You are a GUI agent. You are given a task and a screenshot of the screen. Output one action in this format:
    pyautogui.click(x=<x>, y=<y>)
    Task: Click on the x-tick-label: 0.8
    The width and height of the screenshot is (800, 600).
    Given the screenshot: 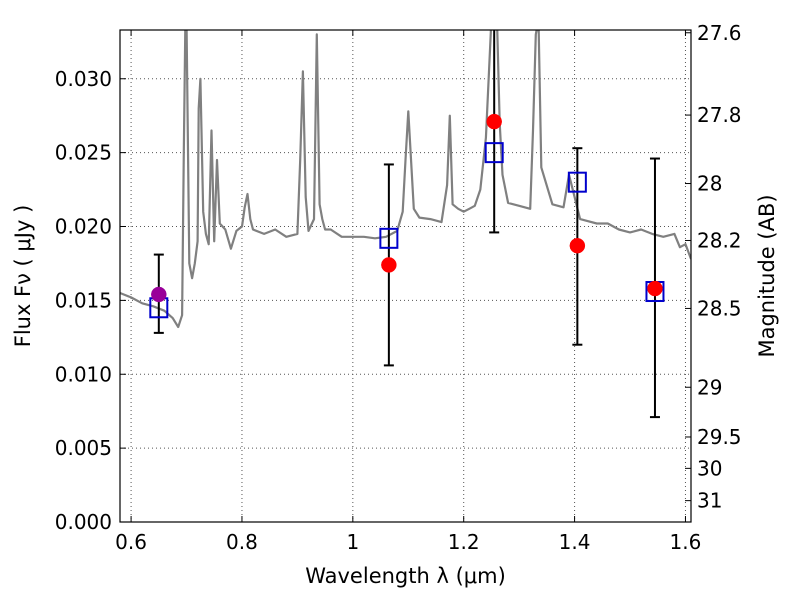 What is the action you would take?
    pyautogui.click(x=242, y=542)
    